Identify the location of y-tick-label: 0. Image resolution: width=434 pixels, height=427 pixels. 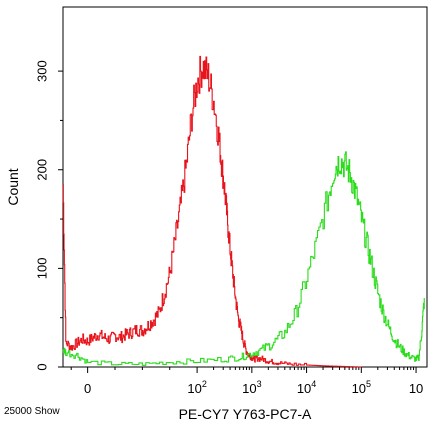
(41, 366).